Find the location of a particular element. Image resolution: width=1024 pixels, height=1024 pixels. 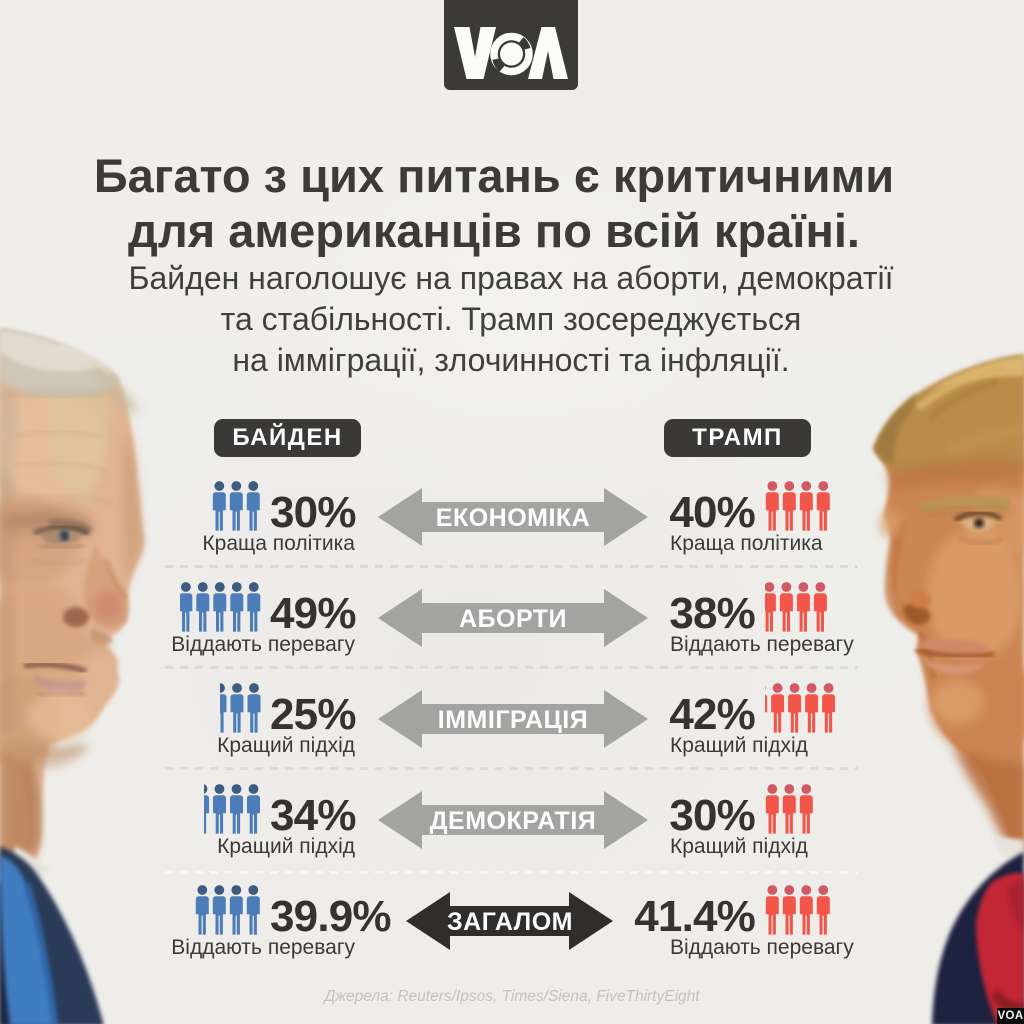

svg-text: ЗАГАЛОМ is located at coordinates (510, 922).